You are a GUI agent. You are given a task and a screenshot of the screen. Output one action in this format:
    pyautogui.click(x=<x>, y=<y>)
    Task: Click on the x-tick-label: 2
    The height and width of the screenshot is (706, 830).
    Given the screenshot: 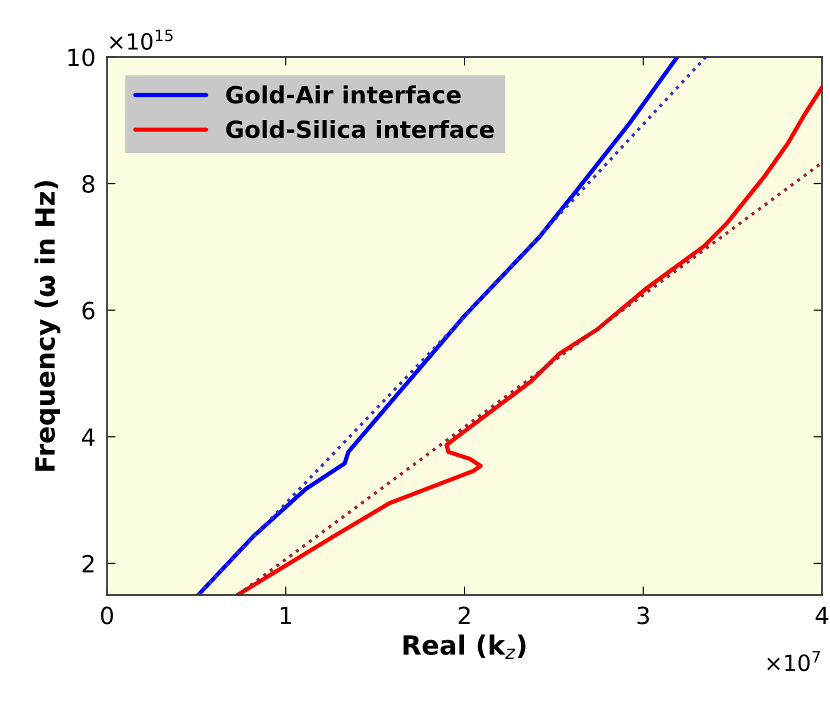 What is the action you would take?
    pyautogui.click(x=464, y=615)
    